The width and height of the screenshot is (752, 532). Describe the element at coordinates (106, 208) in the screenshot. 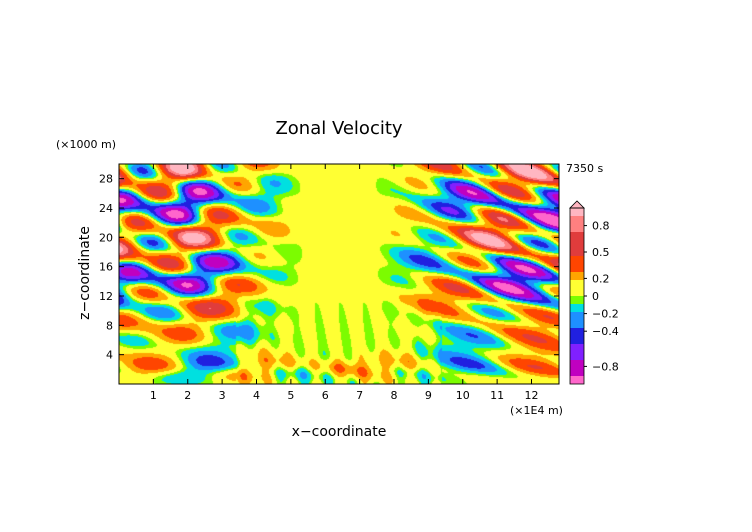

I see `y-tick-label: 24` at that location.